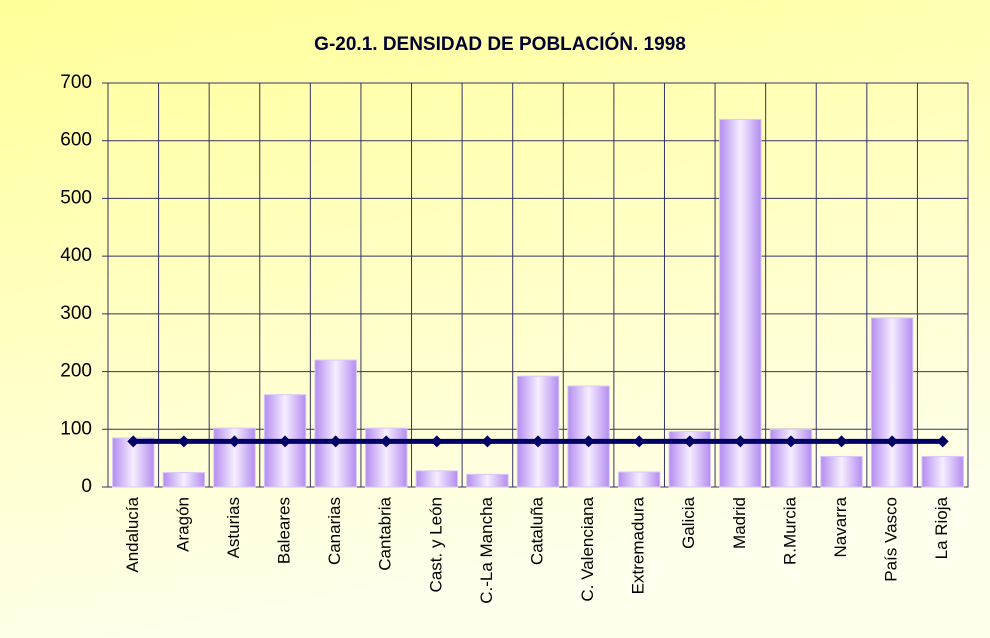 This screenshot has height=638, width=990. What do you see at coordinates (789, 530) in the screenshot?
I see `x-tick-label: R.Murcia` at bounding box center [789, 530].